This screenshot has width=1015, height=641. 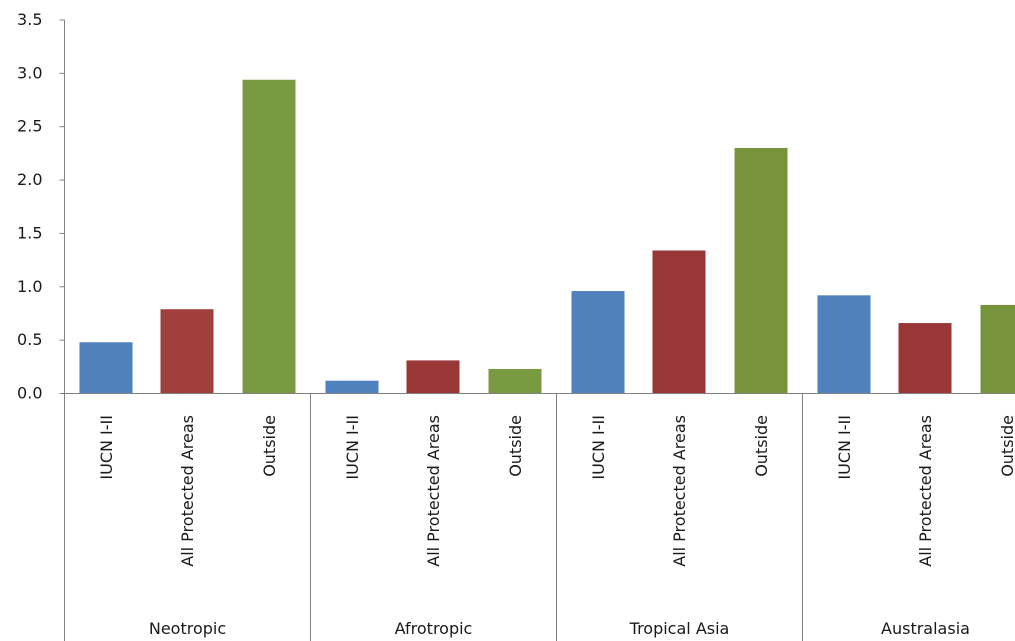 What do you see at coordinates (187, 628) in the screenshot?
I see `x-group-label: Neotropic` at bounding box center [187, 628].